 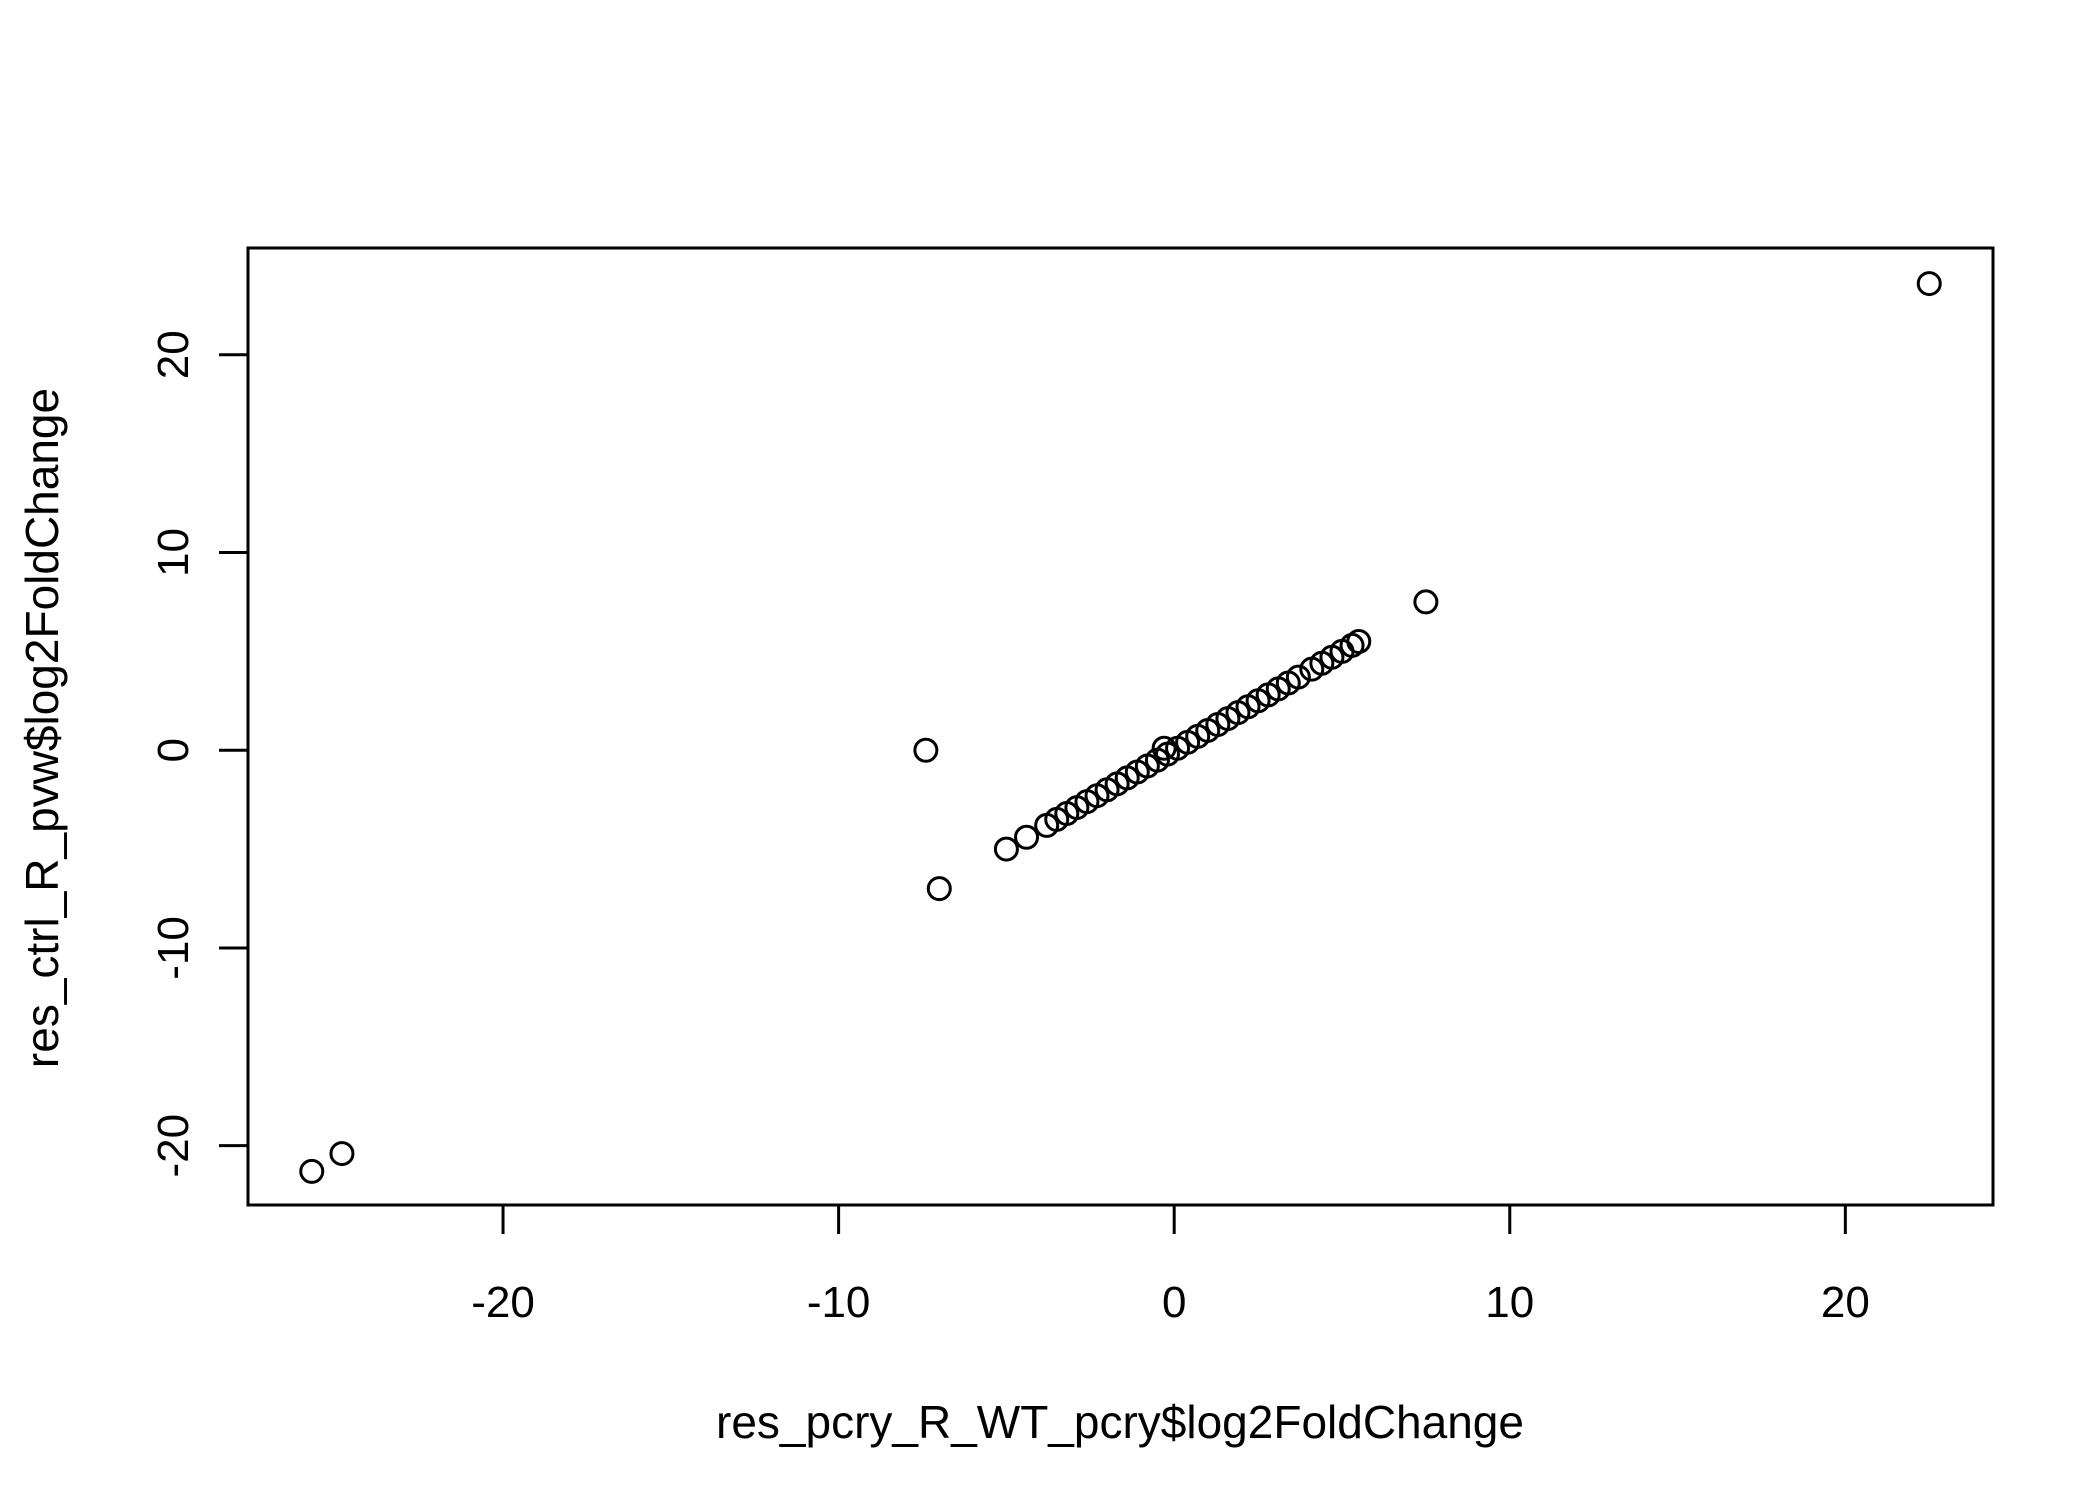 I want to click on x-tick-label: -10, so click(x=839, y=1302).